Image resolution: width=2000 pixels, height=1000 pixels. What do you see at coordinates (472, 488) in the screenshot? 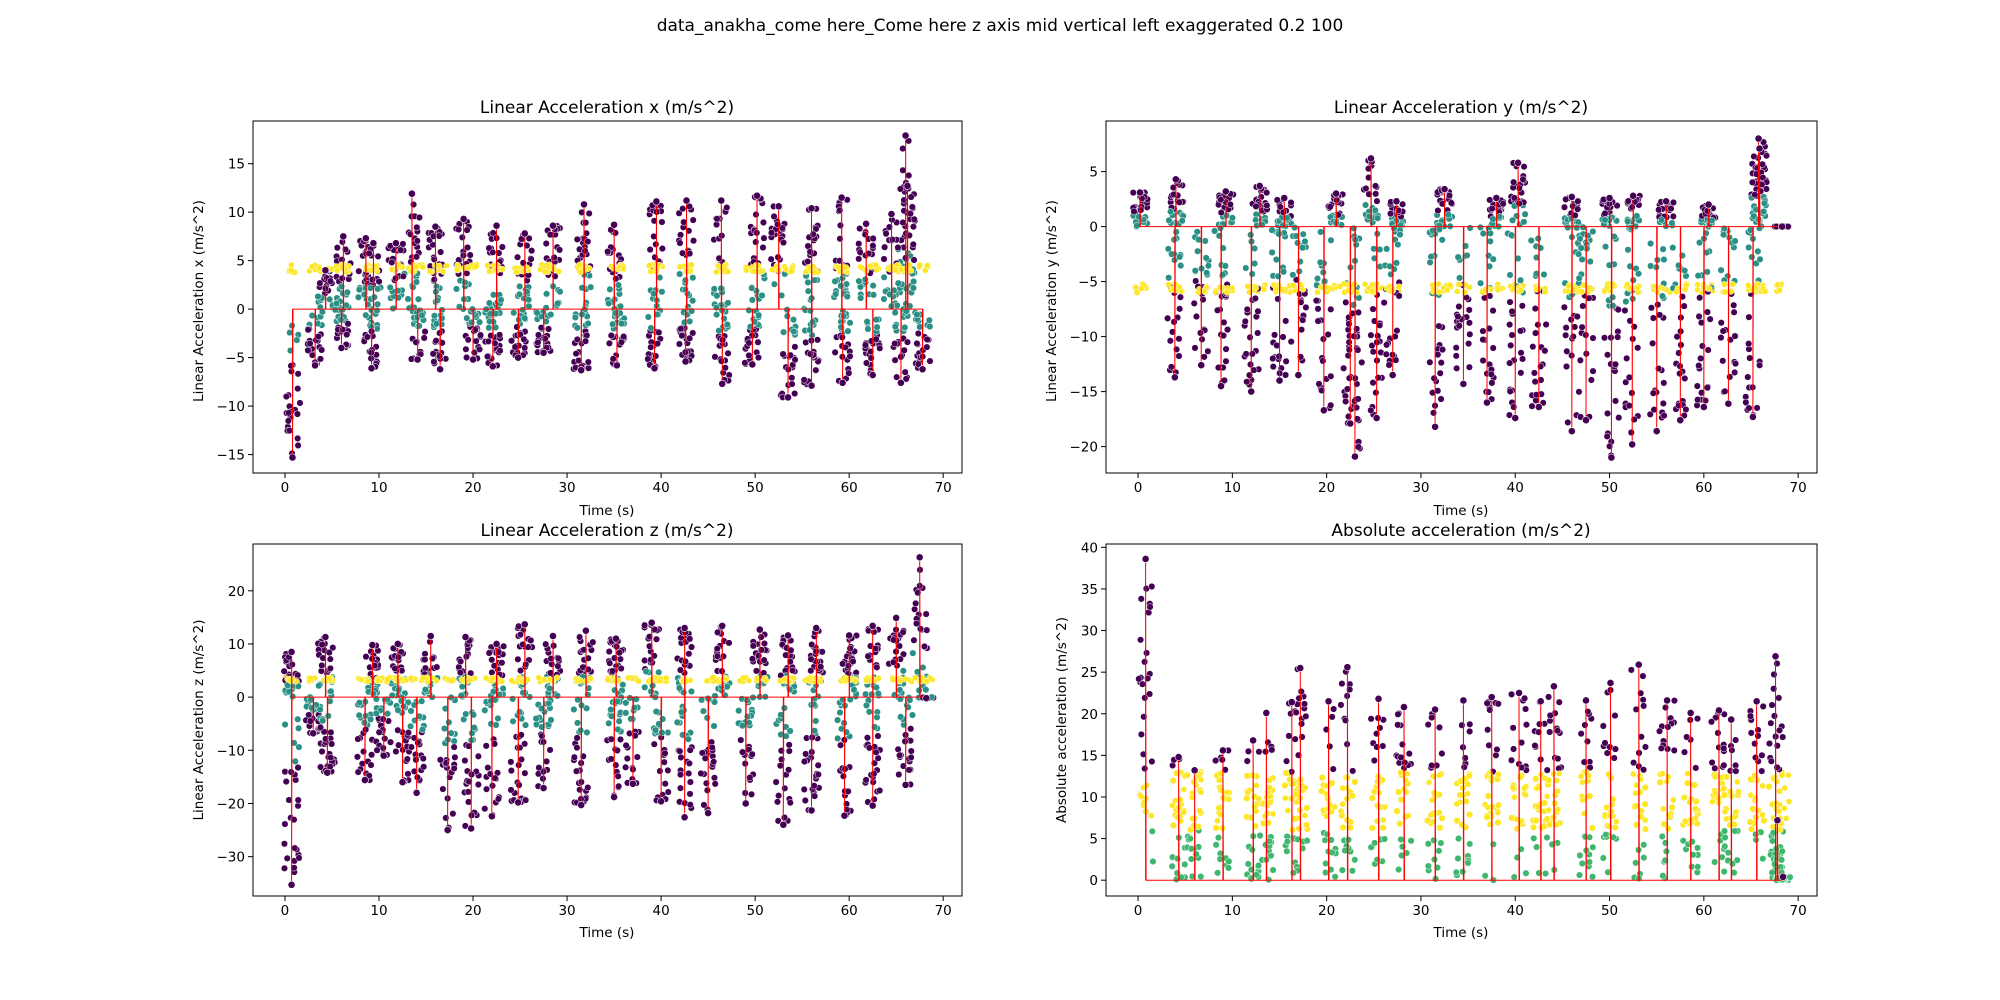
I see `x-tick-label: 20` at bounding box center [472, 488].